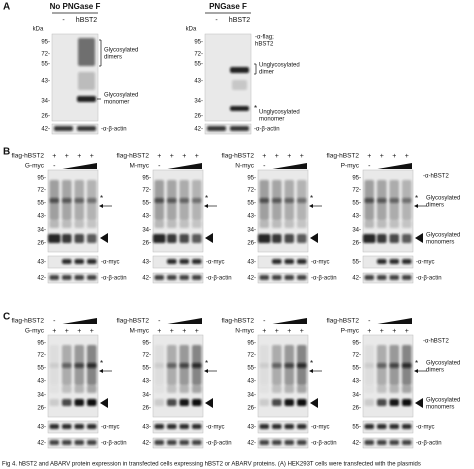  I want to click on annotation: monomers, so click(440, 408).